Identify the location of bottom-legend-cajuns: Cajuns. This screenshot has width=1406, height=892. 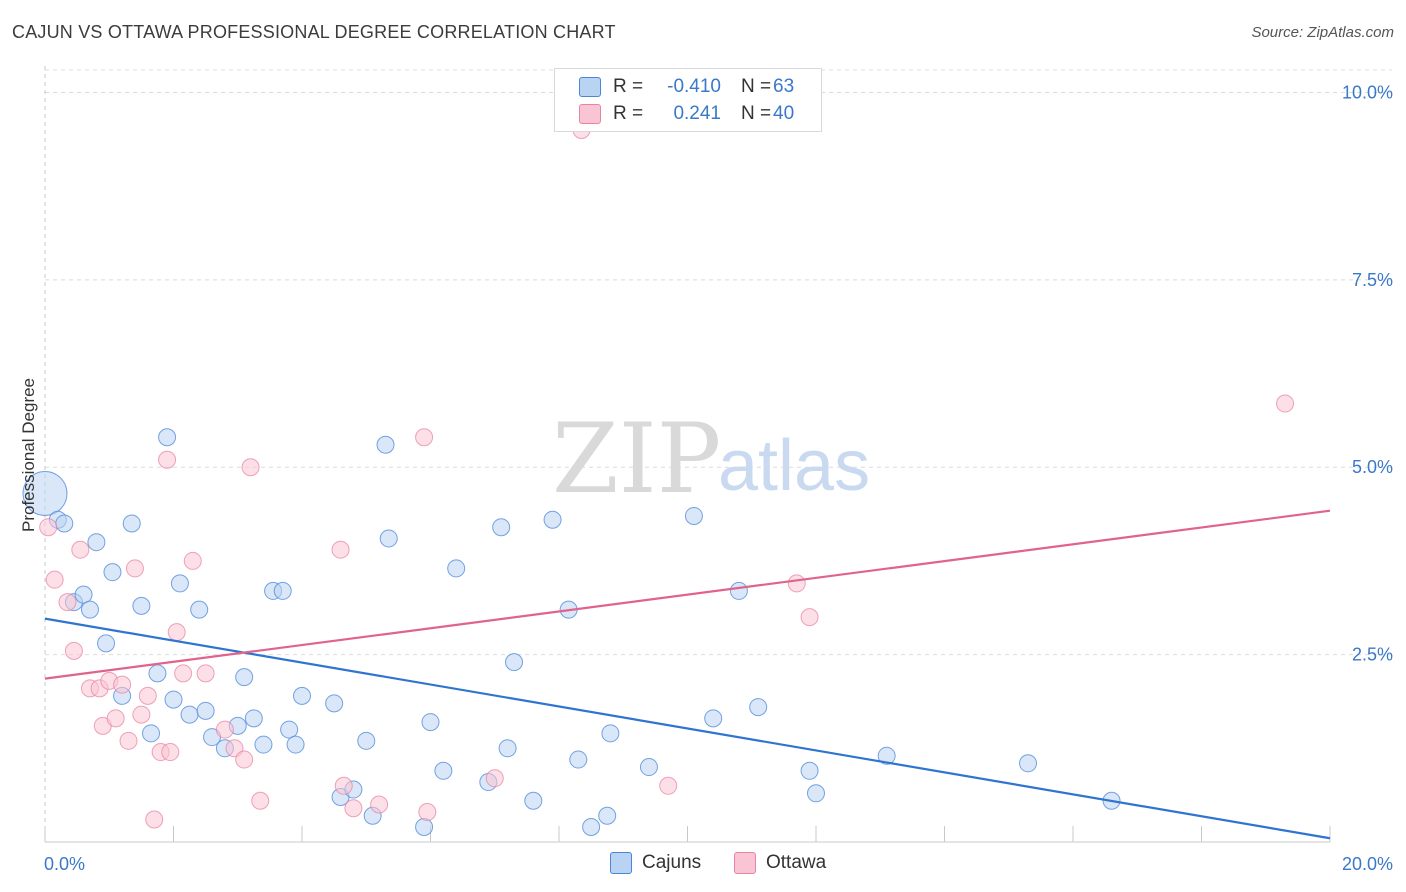
(655, 863).